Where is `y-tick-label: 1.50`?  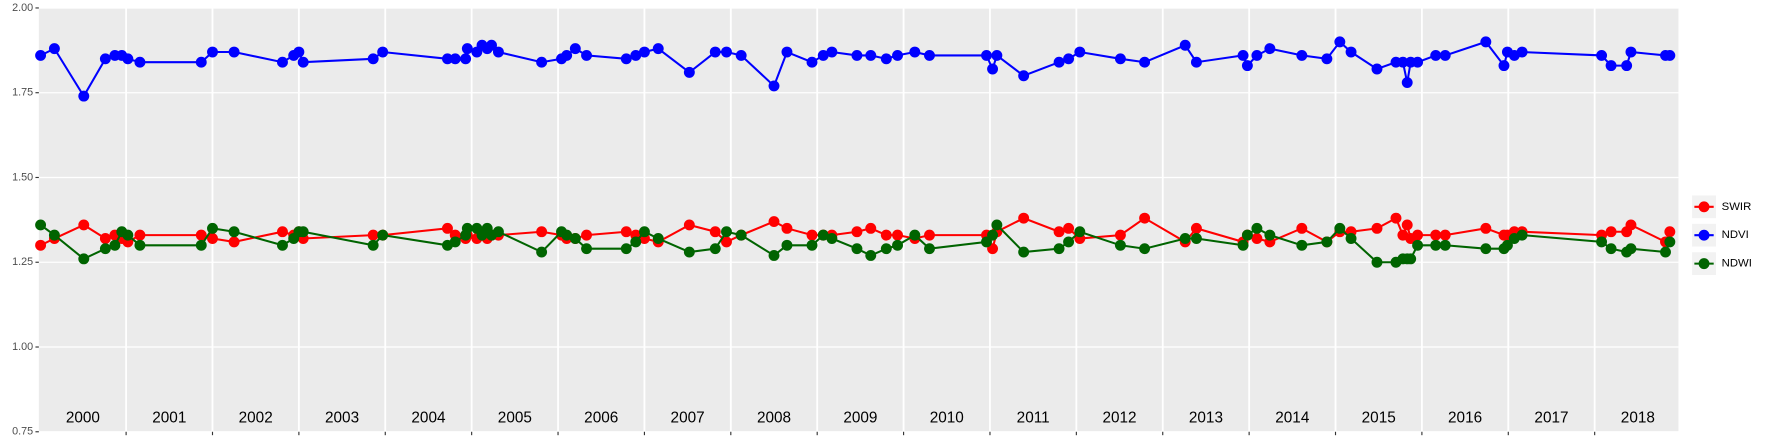
y-tick-label: 1.50 is located at coordinates (22, 177).